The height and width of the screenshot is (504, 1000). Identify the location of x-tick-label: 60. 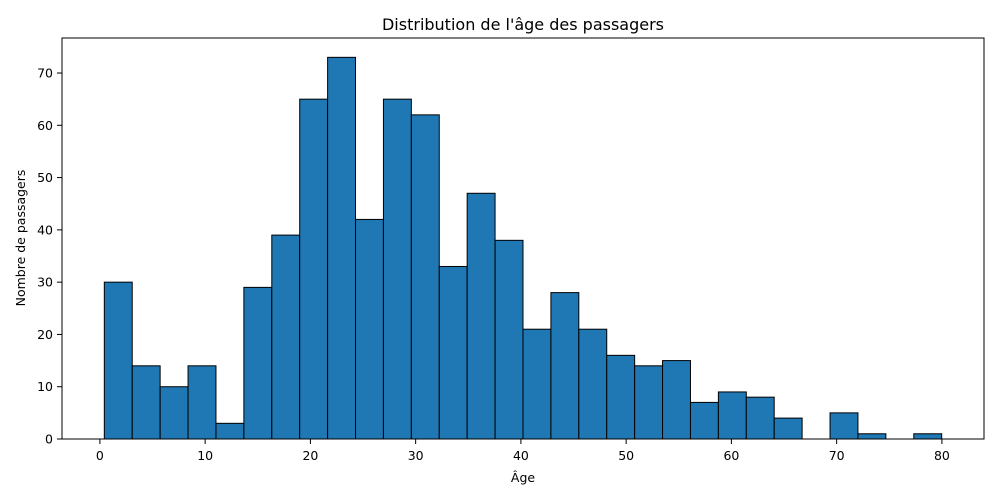
(731, 455).